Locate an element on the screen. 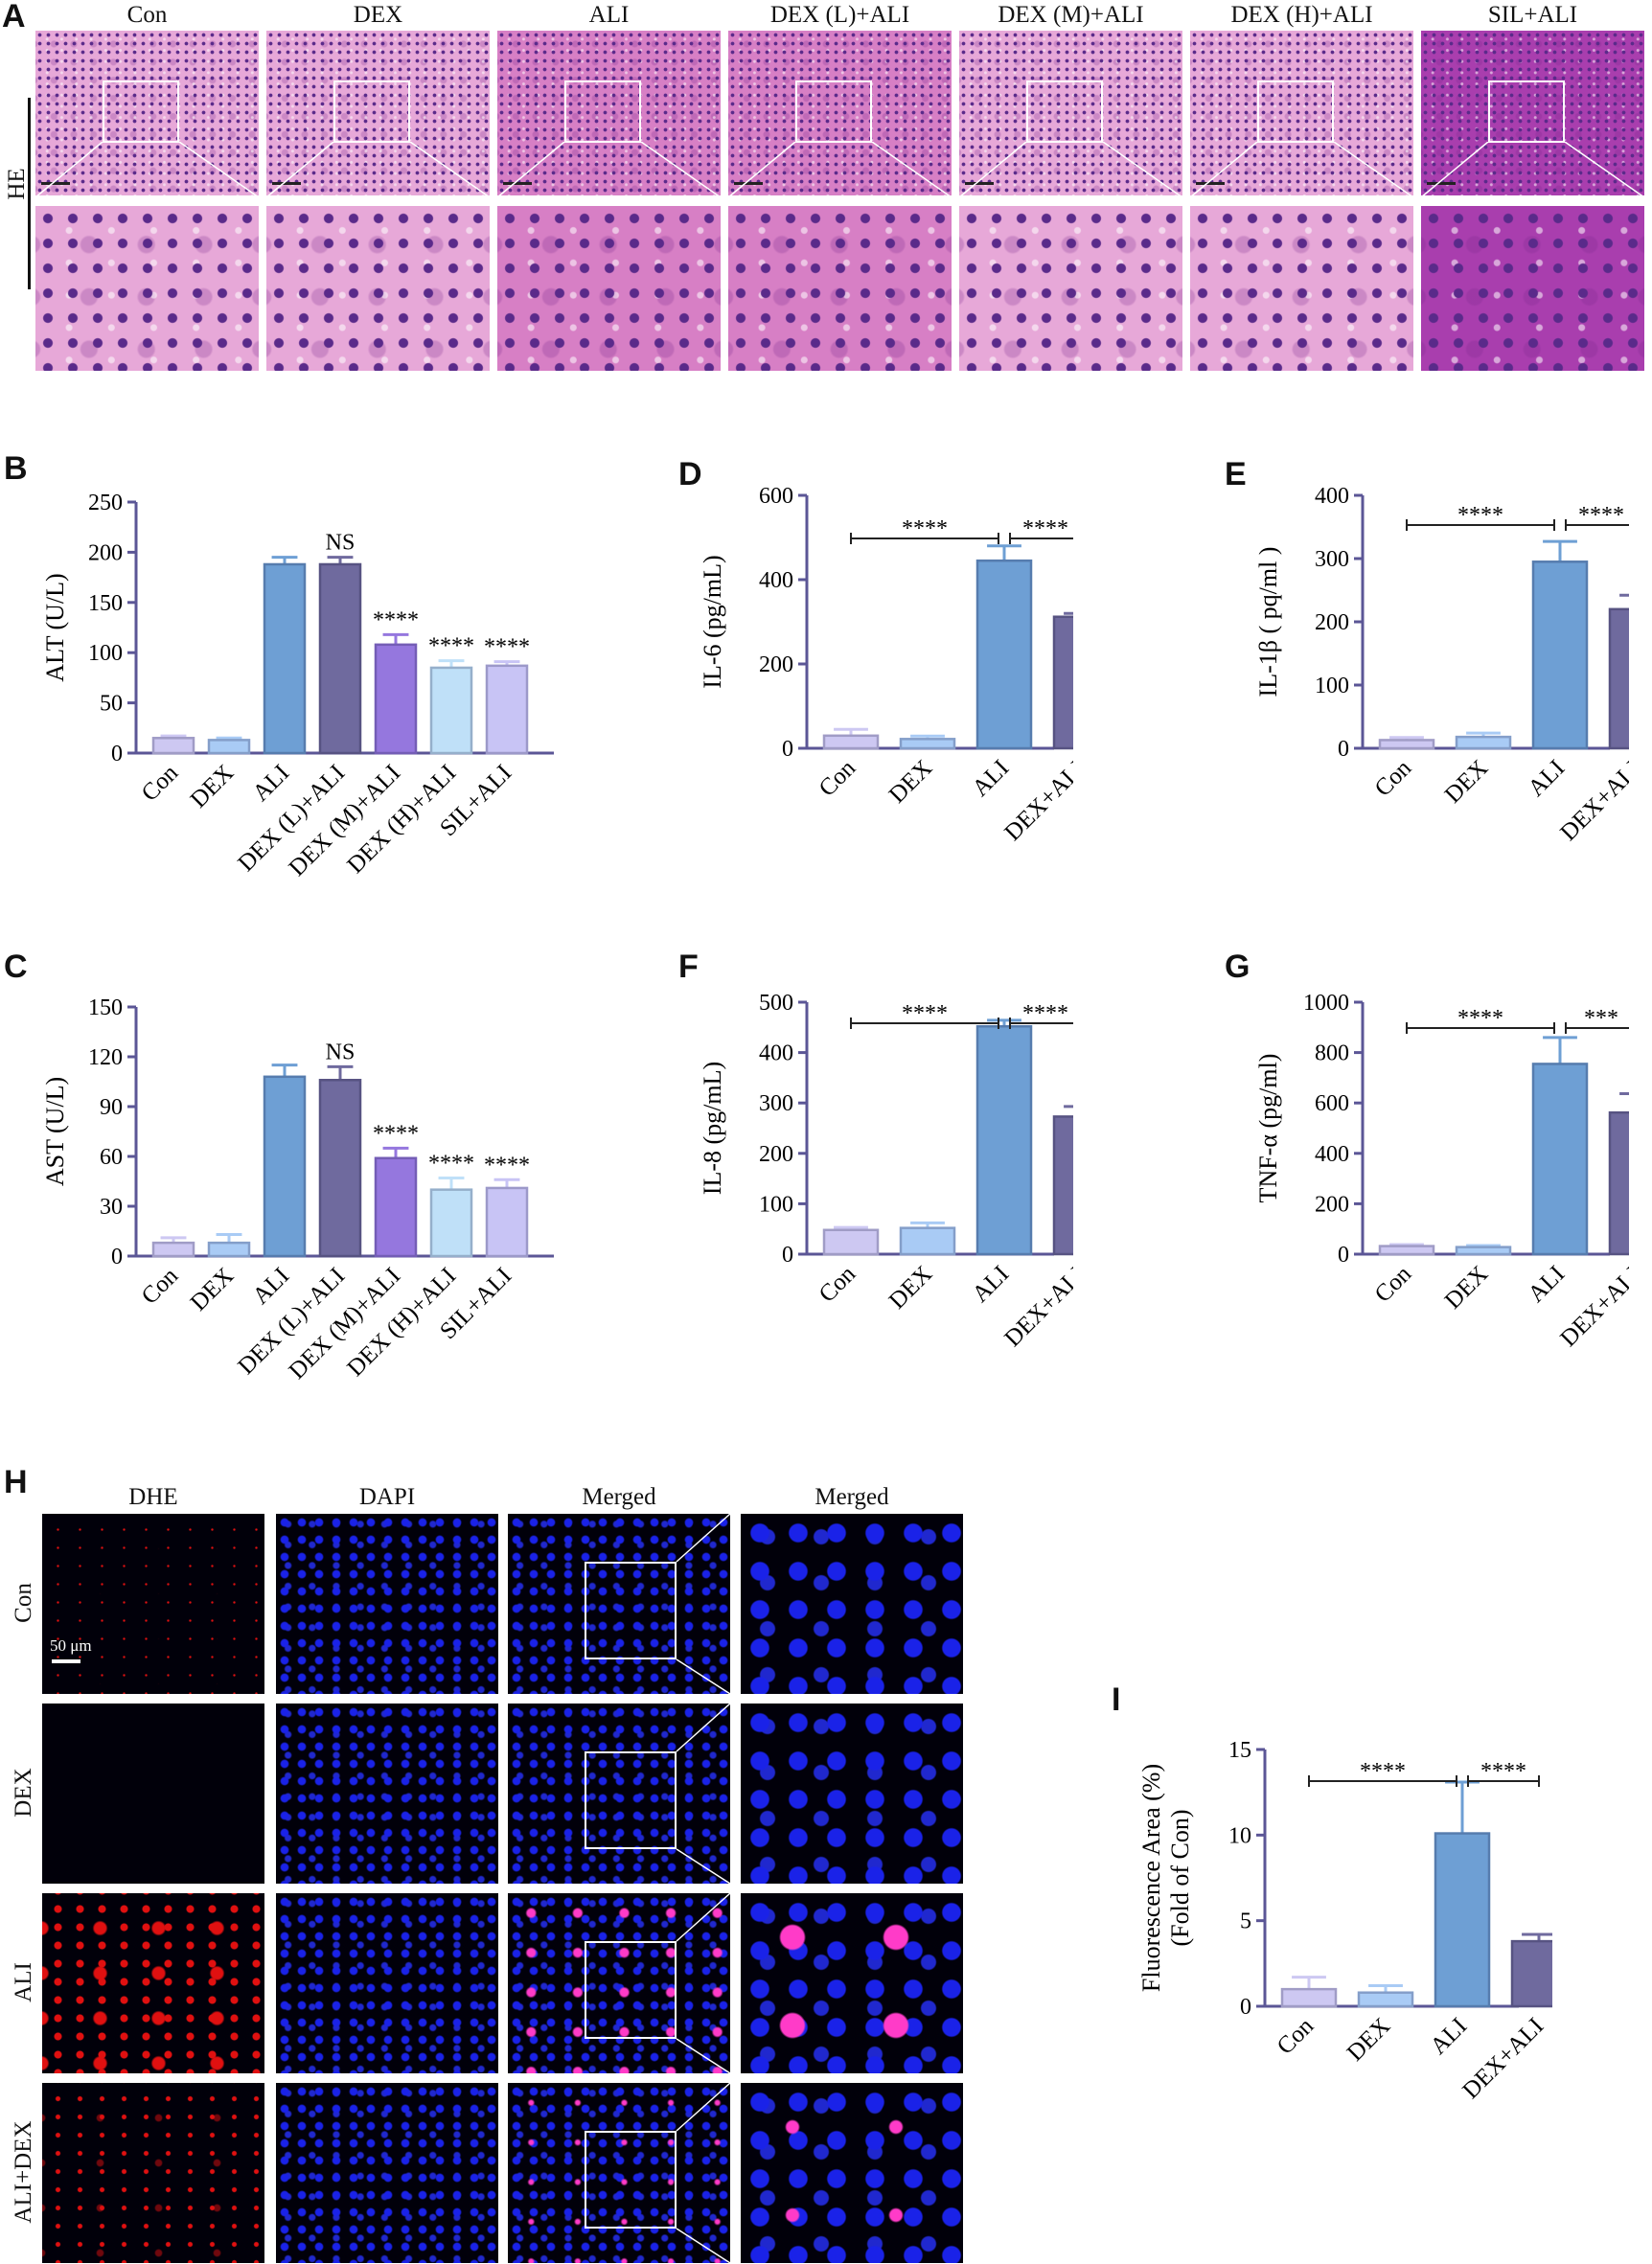  y-tick-label: 60 is located at coordinates (111, 1157).